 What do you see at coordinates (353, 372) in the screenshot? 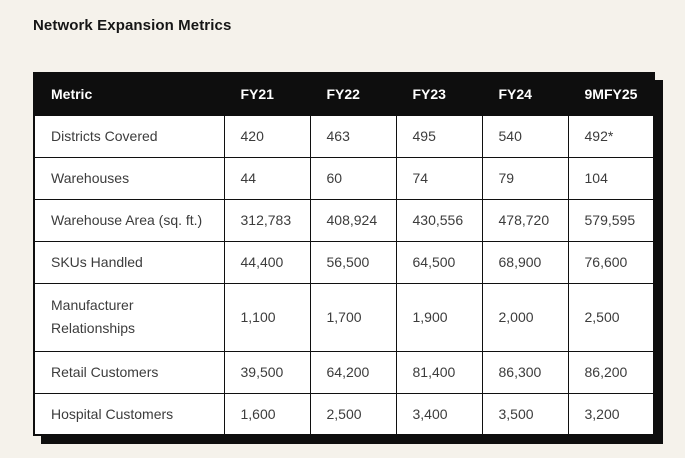
I see `value-cell: 64,200` at bounding box center [353, 372].